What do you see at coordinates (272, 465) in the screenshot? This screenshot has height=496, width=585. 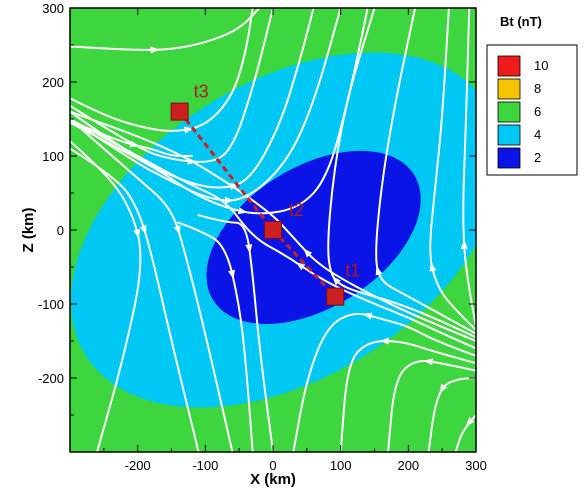 I see `x-tick-label: 0` at bounding box center [272, 465].